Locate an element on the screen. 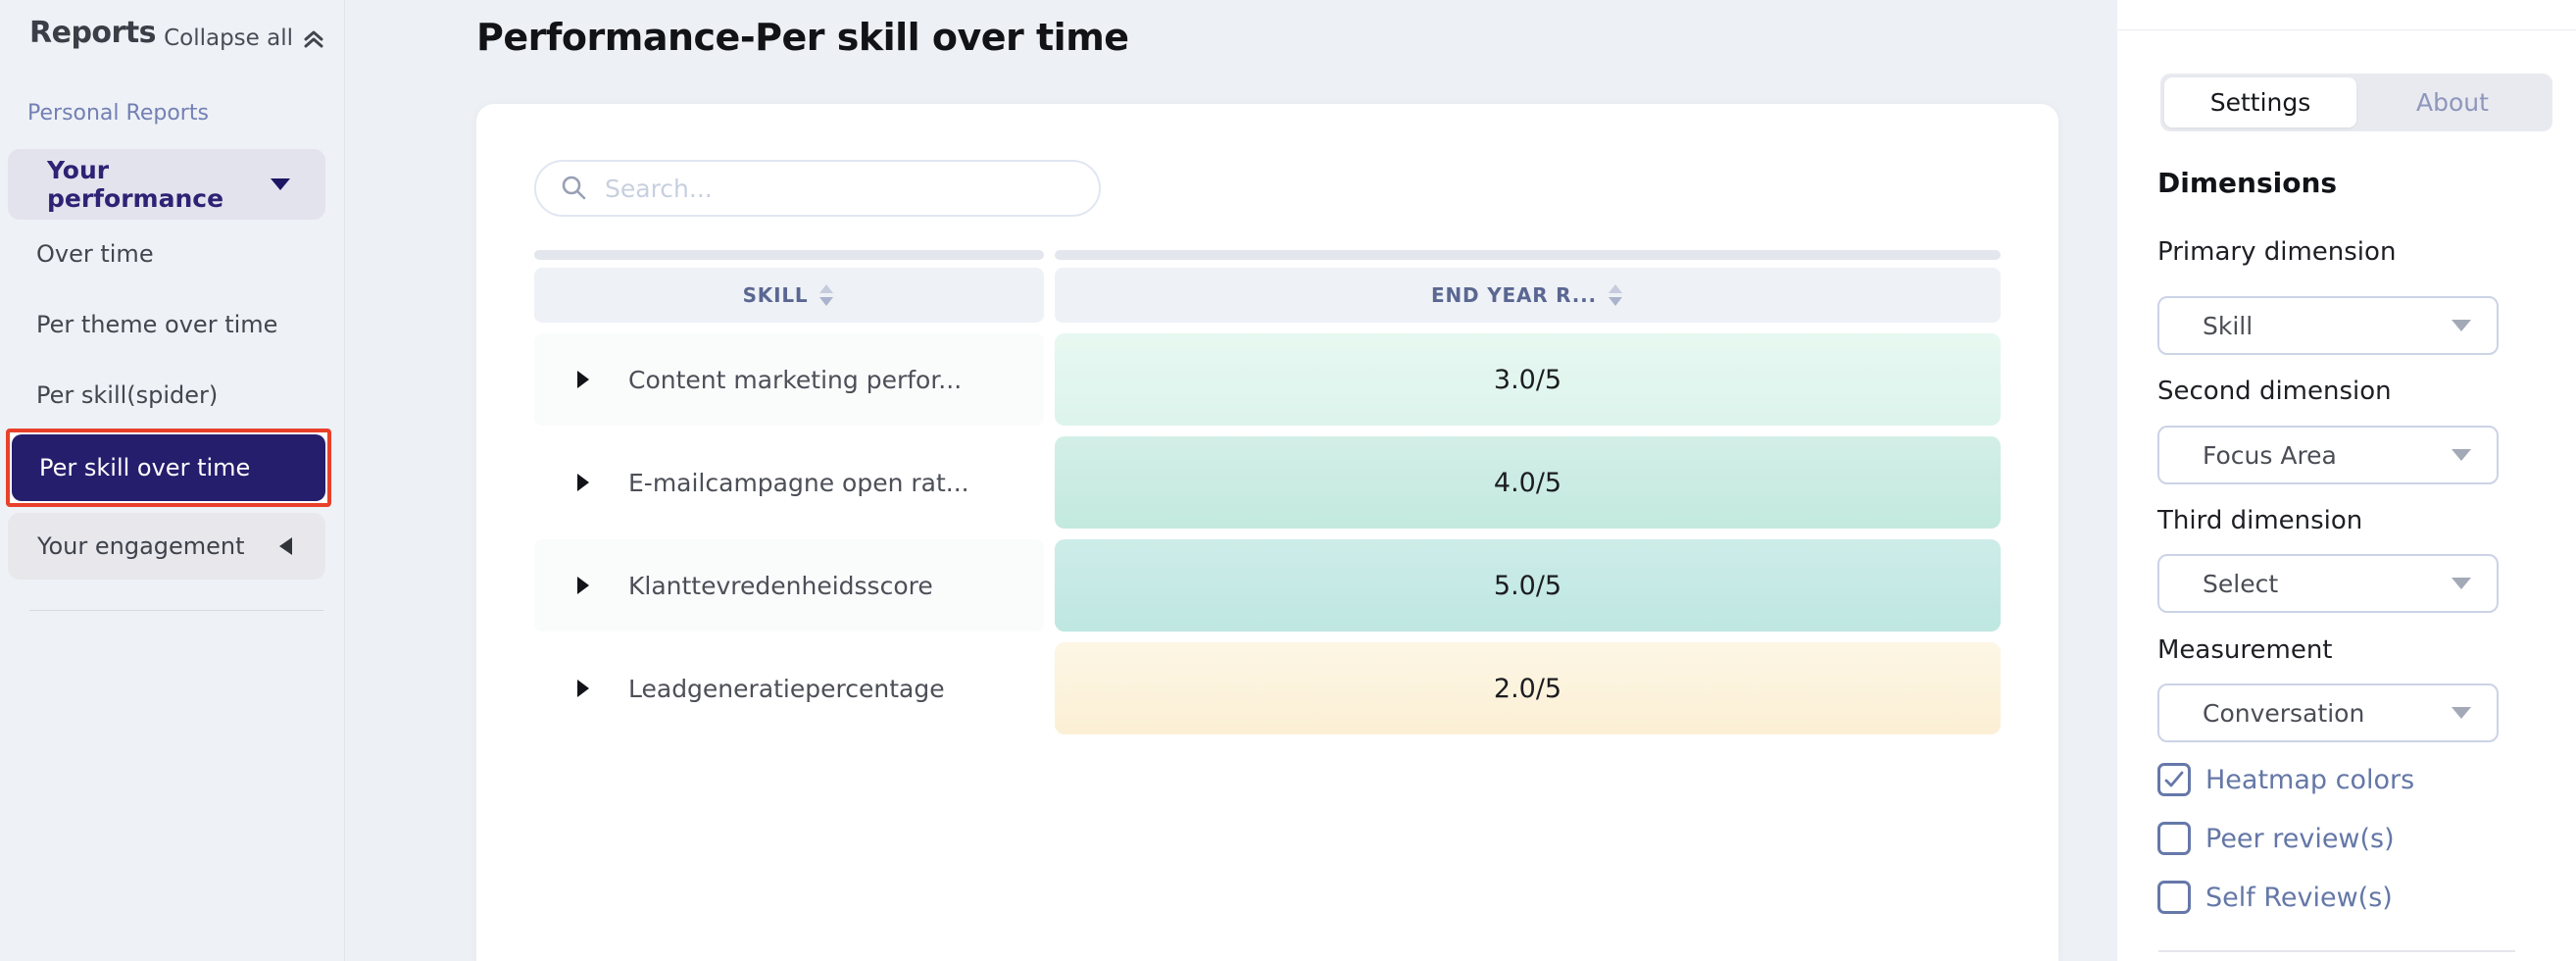  double-chevron-up-icon is located at coordinates (313, 39).